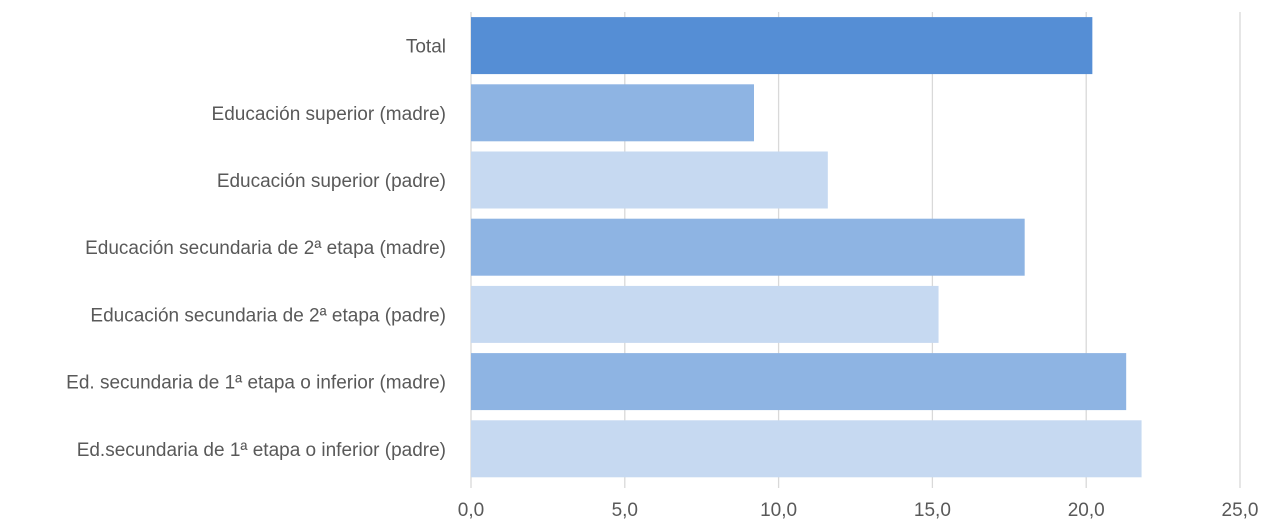 This screenshot has width=1264, height=529. Describe the element at coordinates (1240, 510) in the screenshot. I see `x-tick-label: 25,0` at that location.